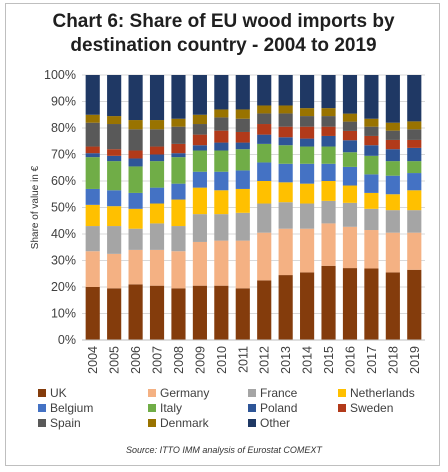 Image resolution: width=448 pixels, height=472 pixels. I want to click on x-tick-label: 2014, so click(308, 360).